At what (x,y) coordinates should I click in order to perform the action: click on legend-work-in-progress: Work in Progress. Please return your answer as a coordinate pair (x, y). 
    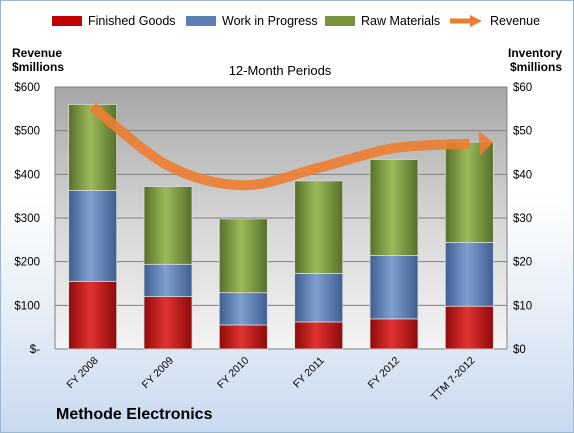
    Looking at the image, I should click on (252, 21).